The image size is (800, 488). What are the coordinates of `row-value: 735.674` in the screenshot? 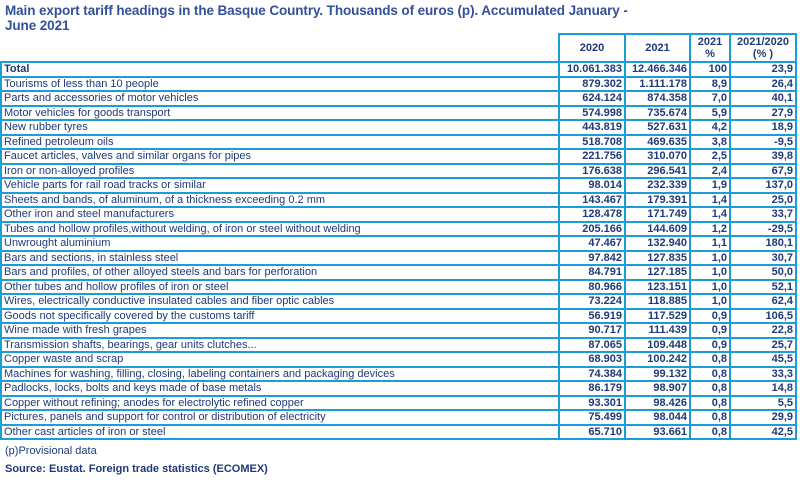 It's located at (657, 112).